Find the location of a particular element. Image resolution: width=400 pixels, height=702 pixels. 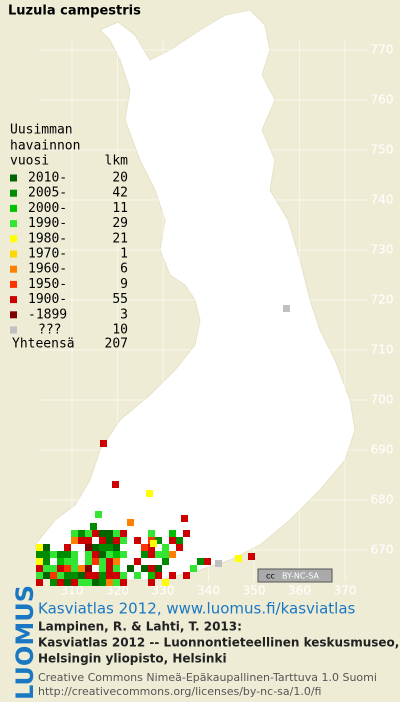

legend-count: 55 is located at coordinates (120, 299).